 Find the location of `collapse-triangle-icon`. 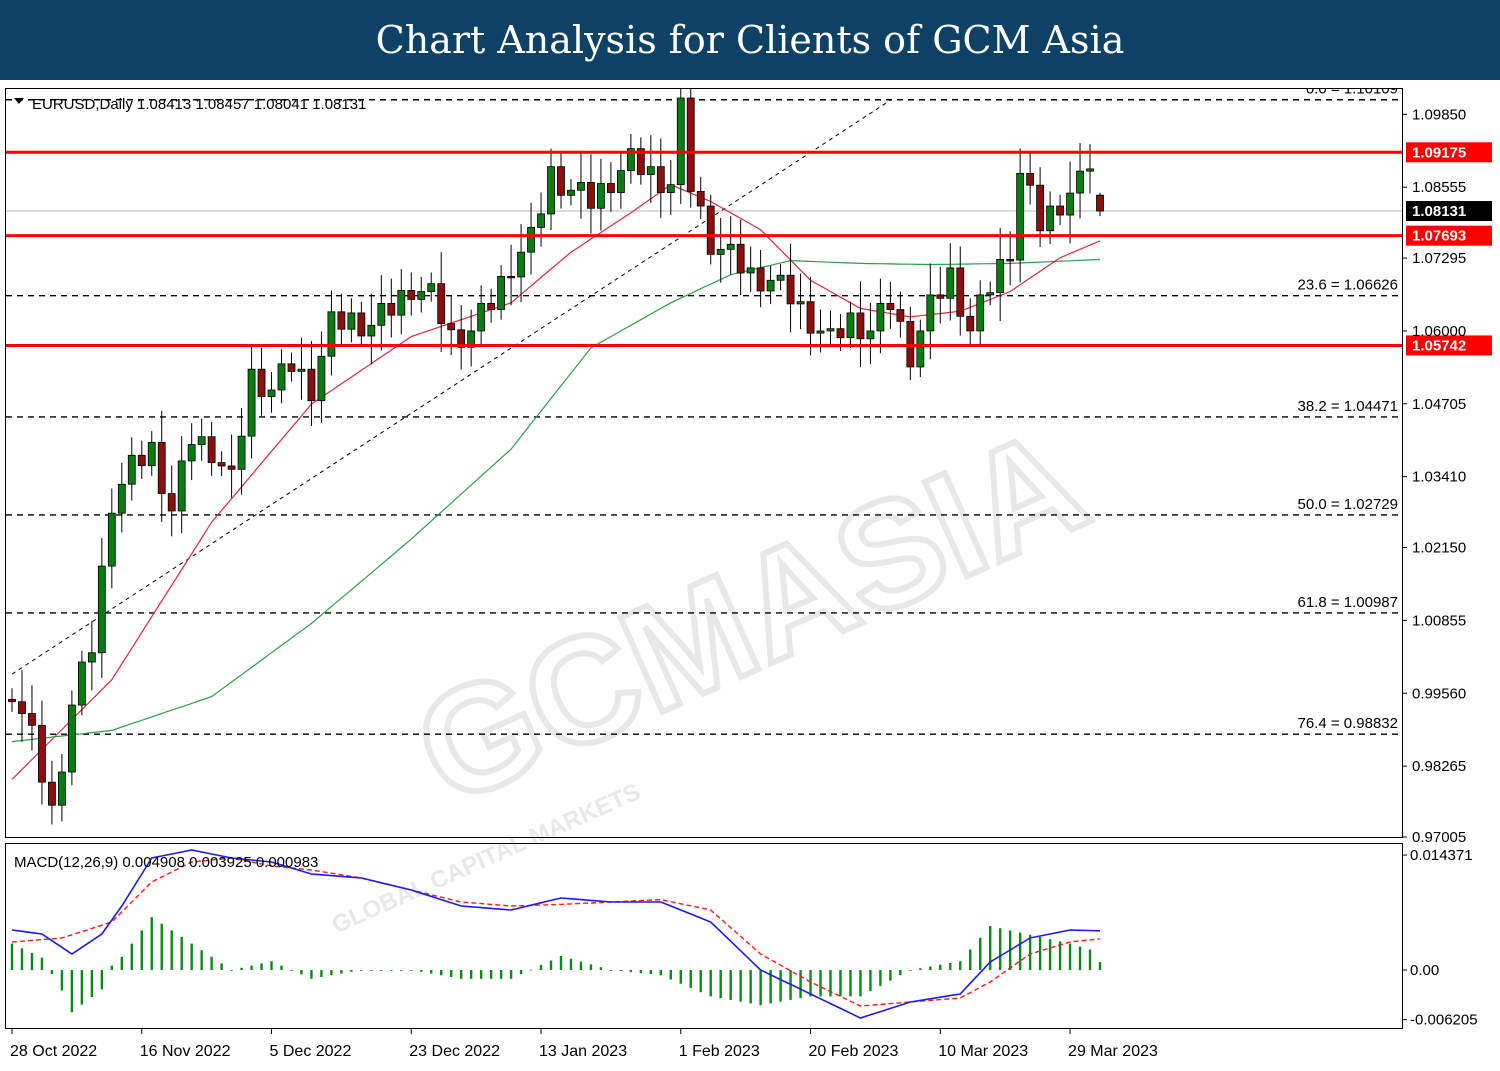

collapse-triangle-icon is located at coordinates (19, 101).